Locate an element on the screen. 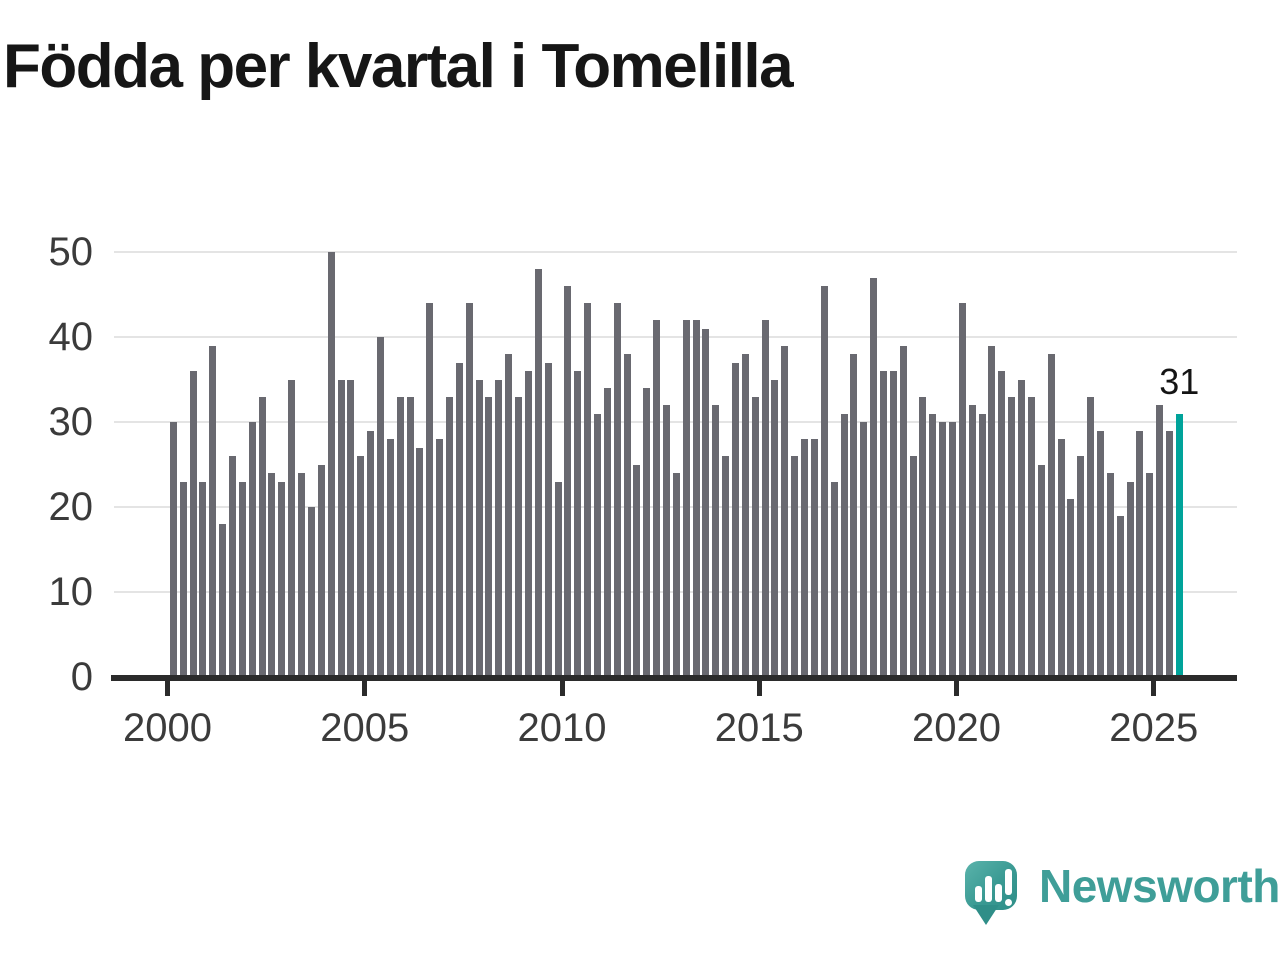 This screenshot has width=1280, height=960. bar-2025K2 is located at coordinates (1169, 553).